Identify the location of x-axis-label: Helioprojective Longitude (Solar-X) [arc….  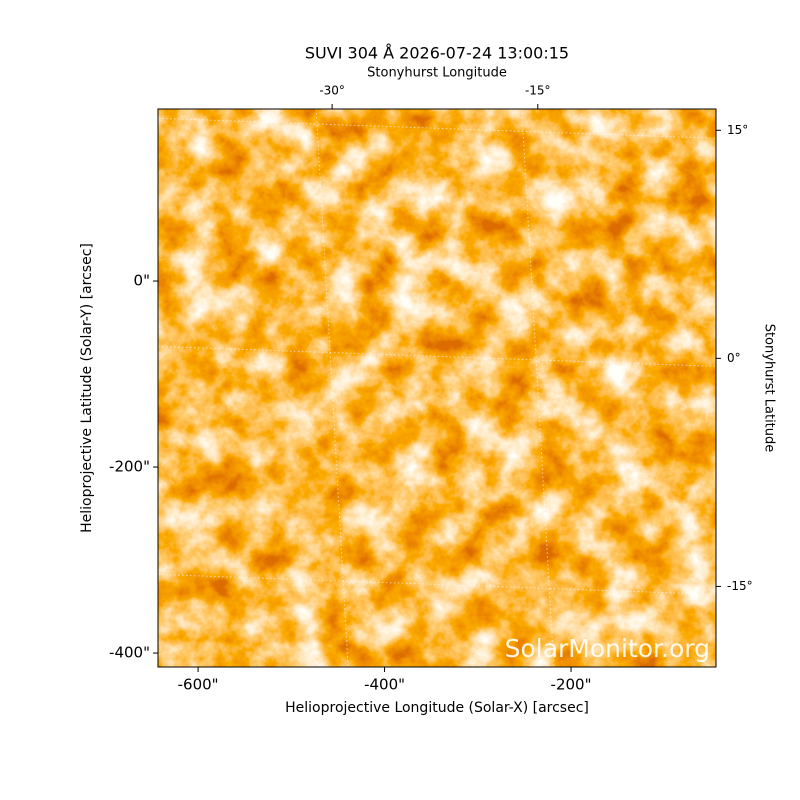
(437, 708).